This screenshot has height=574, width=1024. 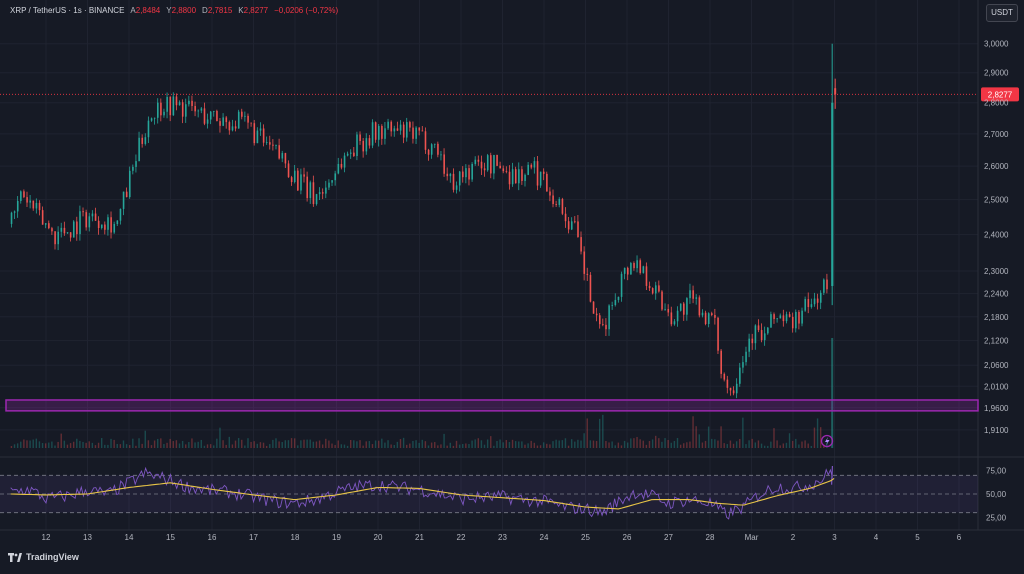 I want to click on brand-name: TradingView, so click(x=52, y=557).